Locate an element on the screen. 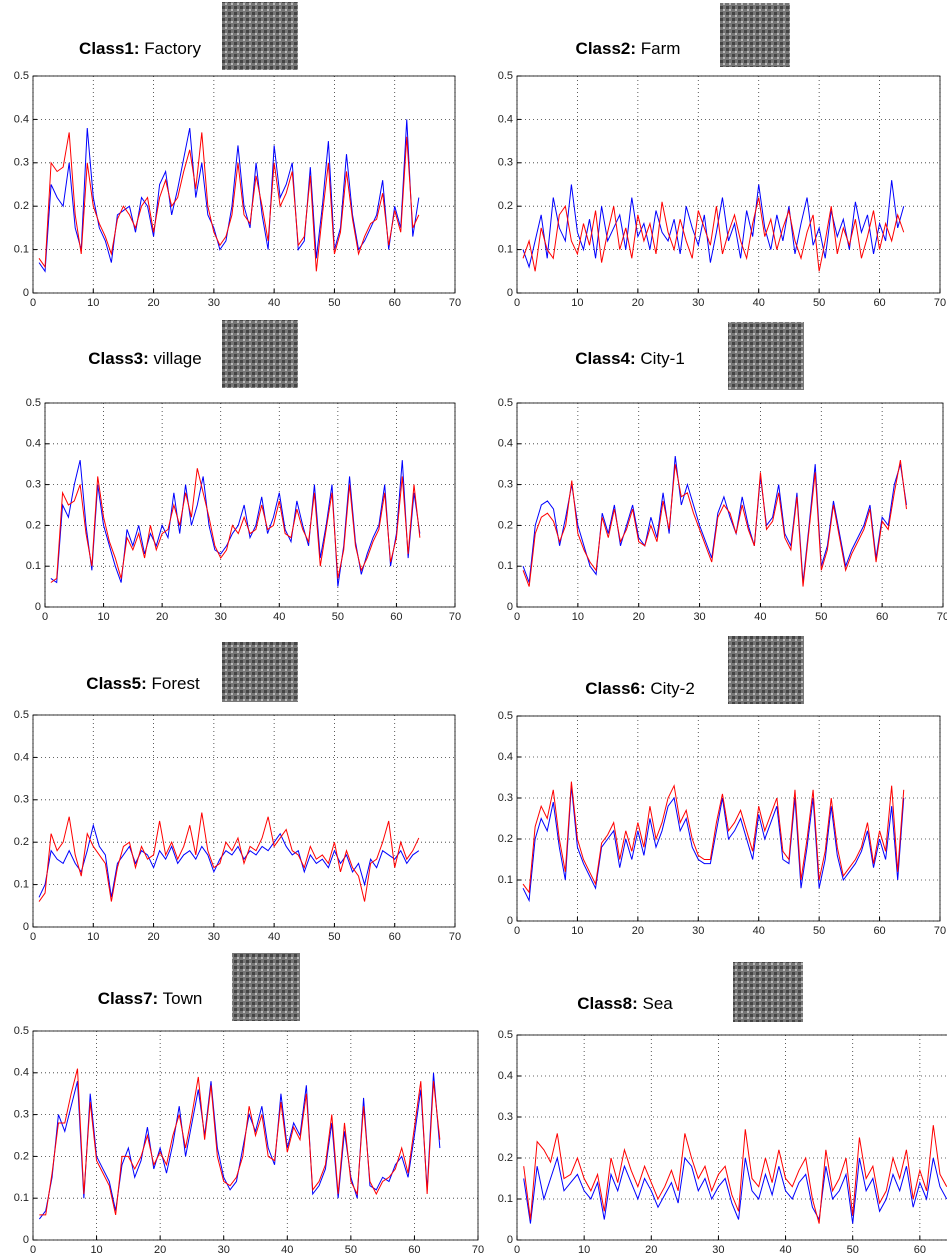 Image resolution: width=947 pixels, height=1256 pixels. chart-title: Class4: City-1 is located at coordinates (630, 358).